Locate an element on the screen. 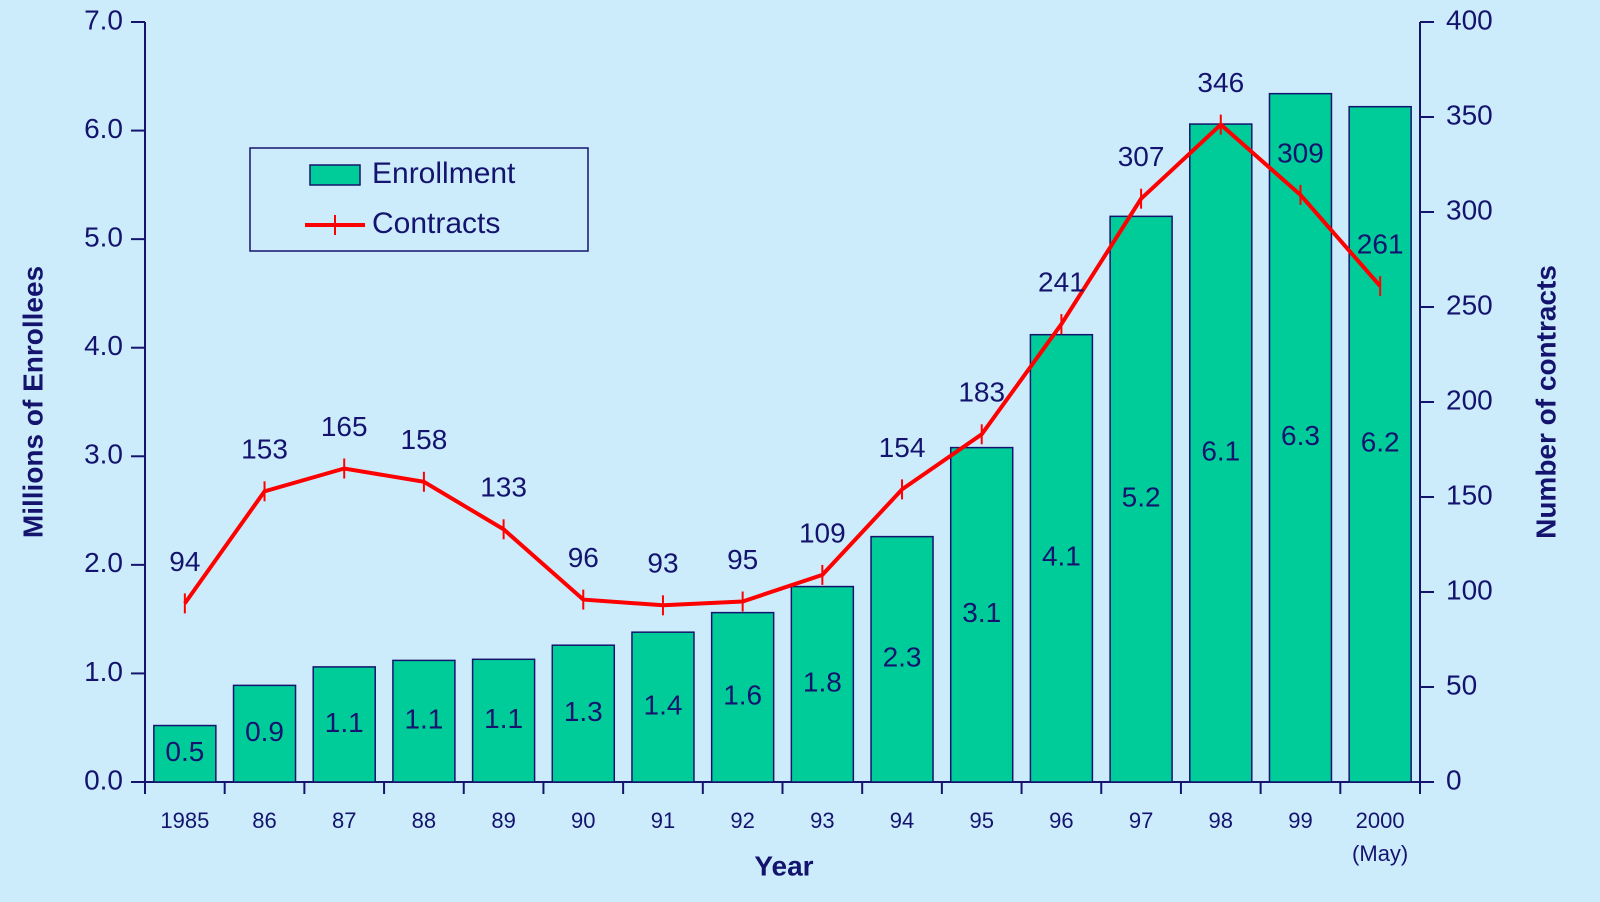 The image size is (1600, 902). bar-label: 0.5 is located at coordinates (184, 751).